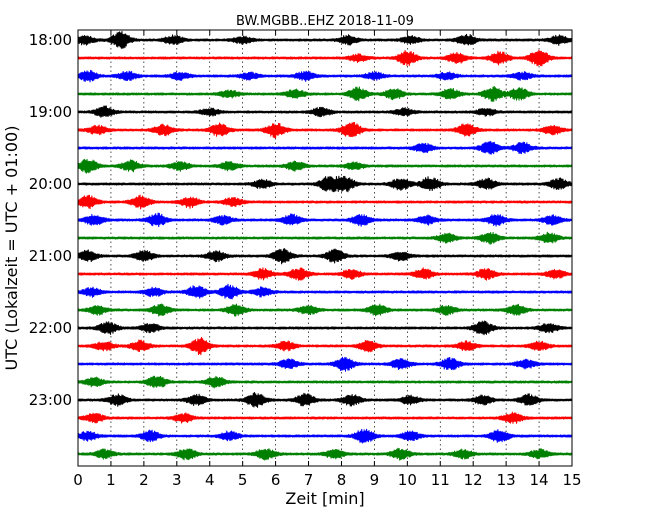  What do you see at coordinates (276, 480) in the screenshot?
I see `x-tick-label: 6` at bounding box center [276, 480].